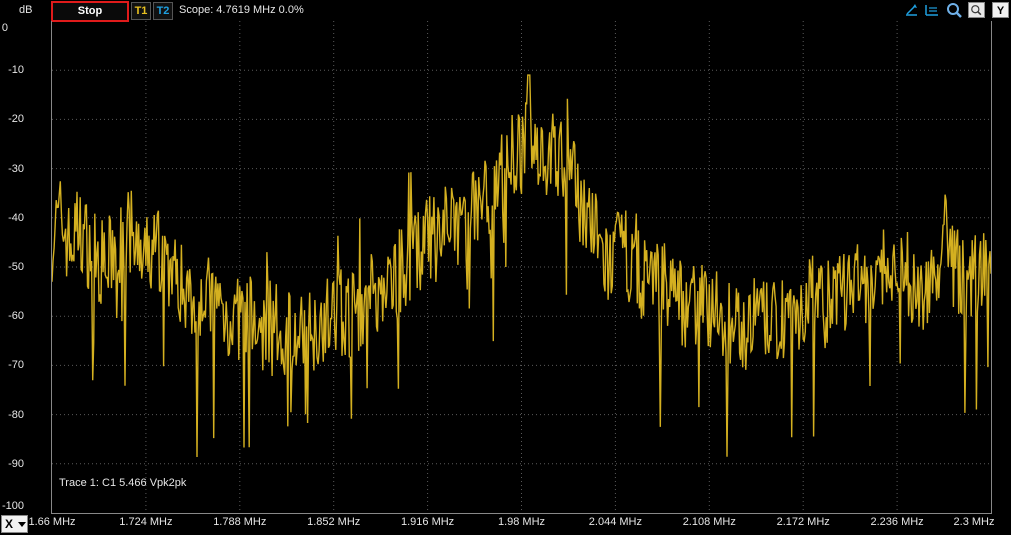 This screenshot has width=1011, height=535. What do you see at coordinates (22, 524) in the screenshot?
I see `chevron-down-icon` at bounding box center [22, 524].